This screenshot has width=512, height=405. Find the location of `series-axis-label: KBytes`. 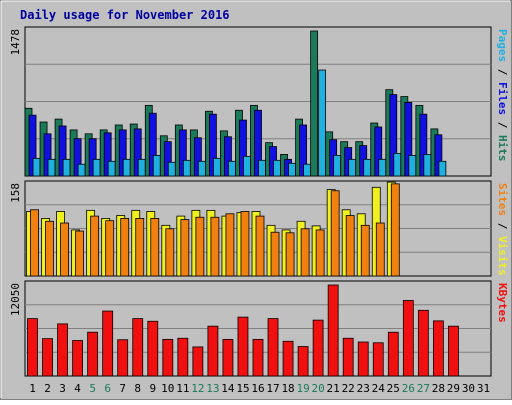

series-axis-label: KBytes is located at coordinates (502, 303).